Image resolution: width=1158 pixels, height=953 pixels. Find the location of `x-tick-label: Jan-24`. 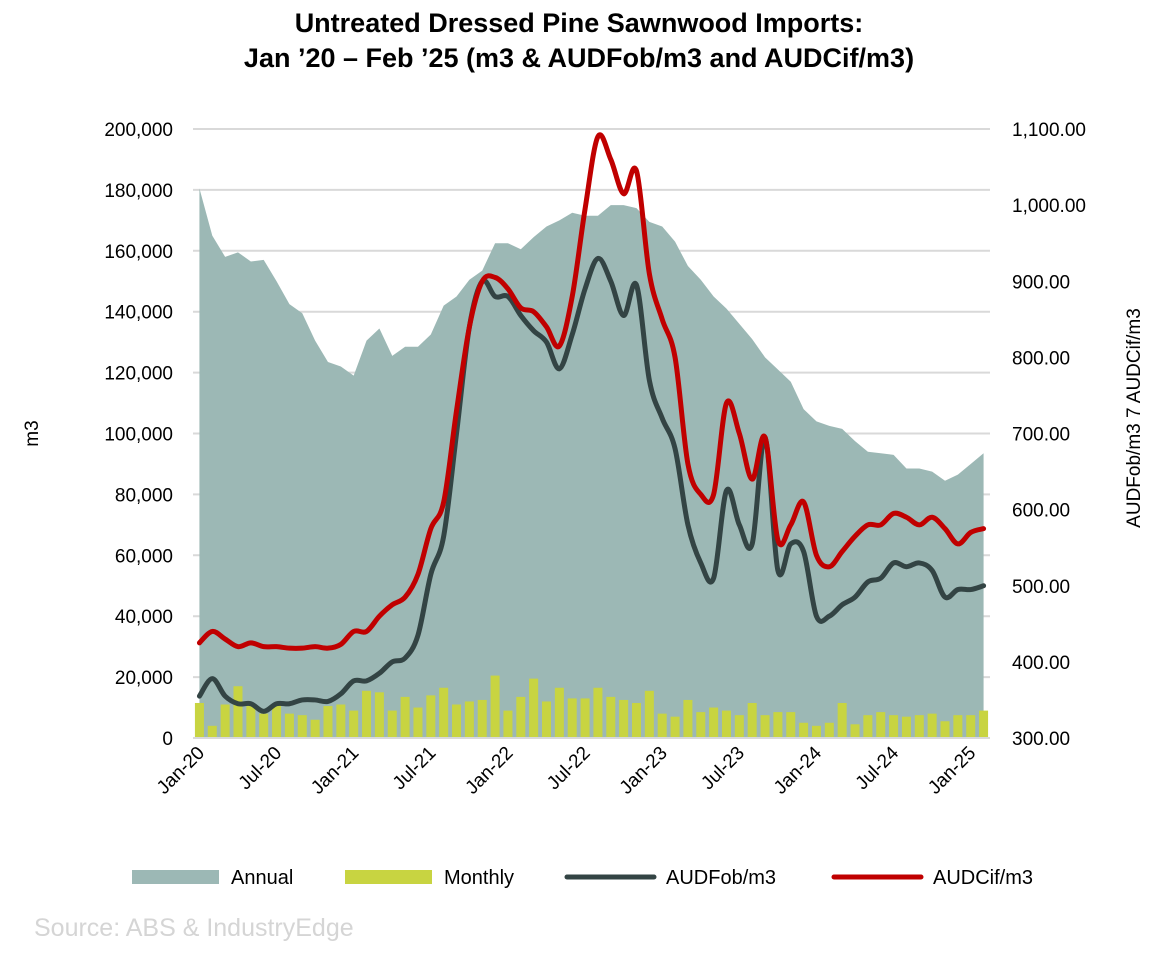

x-tick-label: Jan-24 is located at coordinates (798, 770).